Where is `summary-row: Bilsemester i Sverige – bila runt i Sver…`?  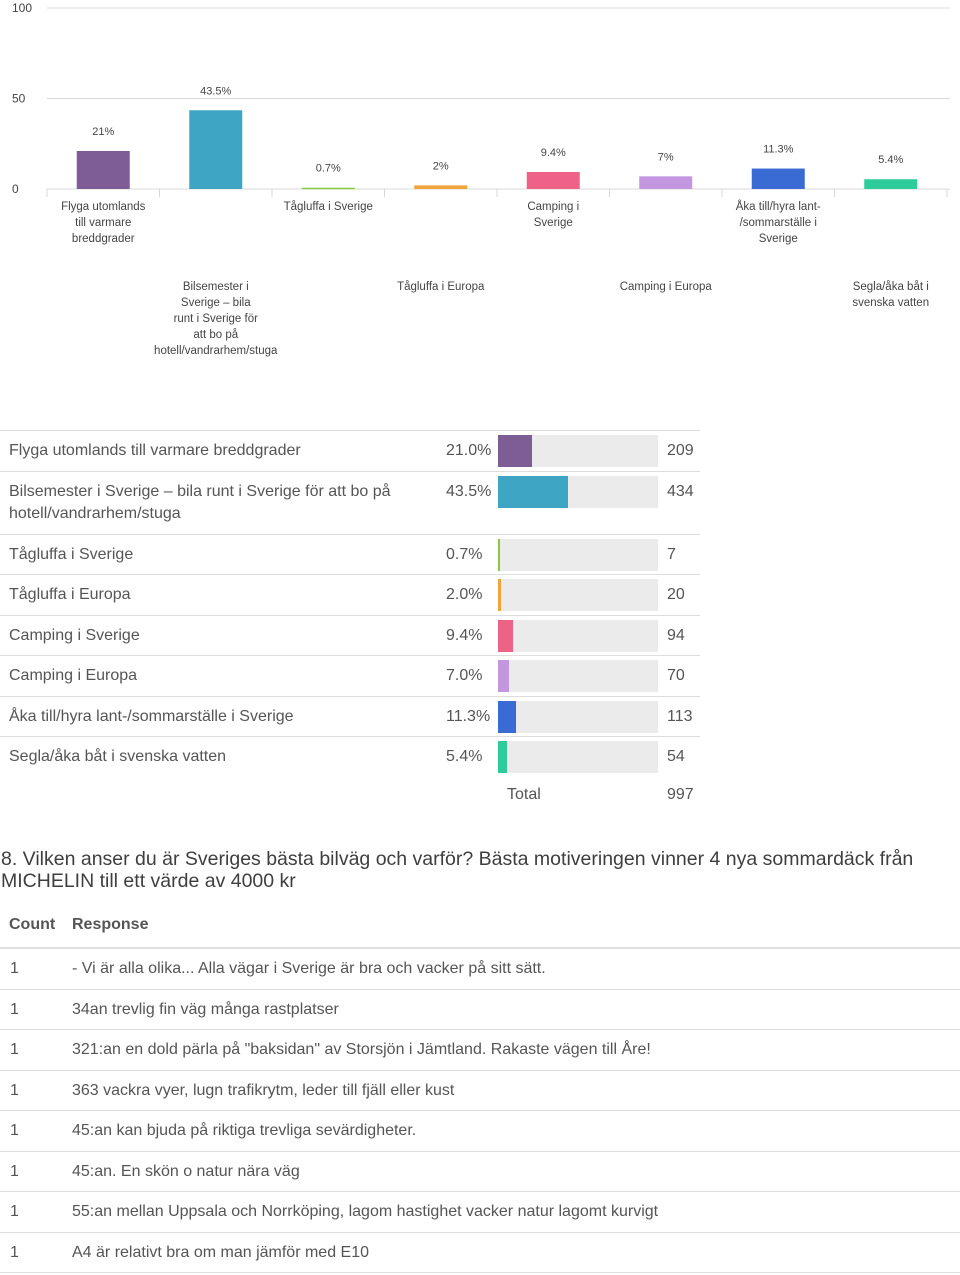 summary-row: Bilsemester i Sverige – bila runt i Sver… is located at coordinates (350, 502).